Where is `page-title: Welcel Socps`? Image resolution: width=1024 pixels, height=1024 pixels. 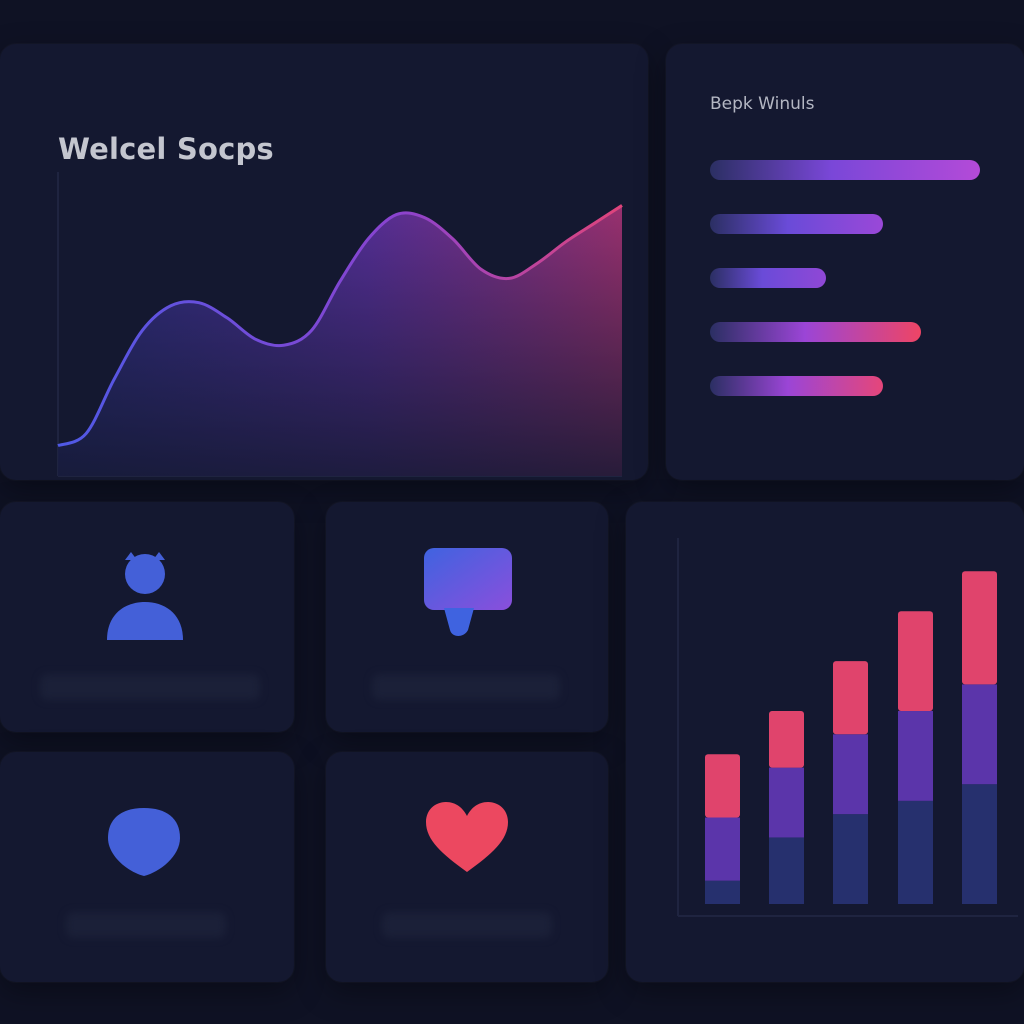
page-title: Welcel Socps is located at coordinates (166, 149).